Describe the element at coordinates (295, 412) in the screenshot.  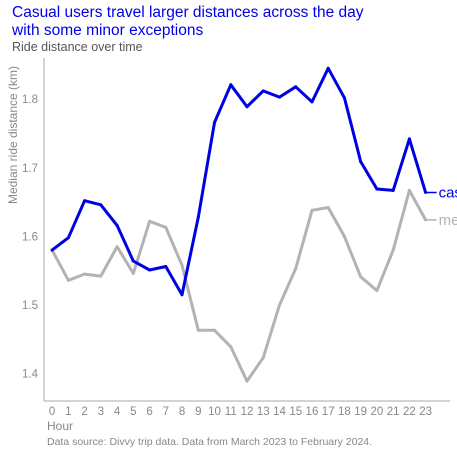
I see `x-tick-label: 15` at that location.